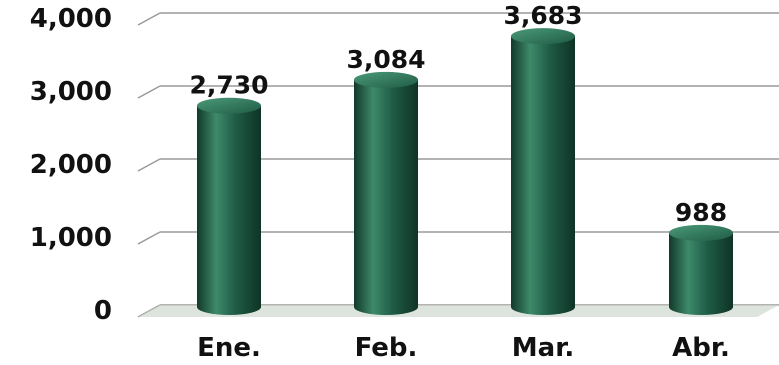 The image size is (779, 365). I want to click on bar-mar, so click(543, 172).